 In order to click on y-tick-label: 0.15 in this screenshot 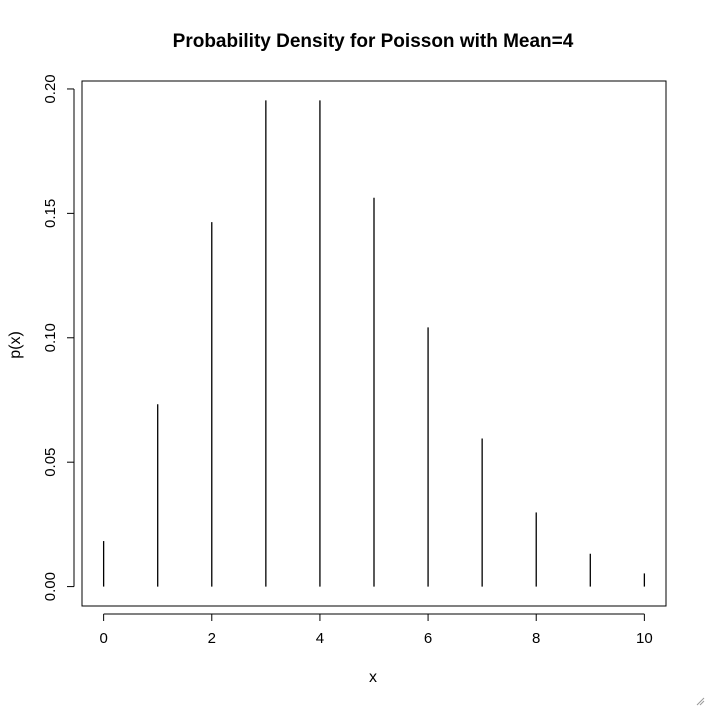, I will do `click(50, 213)`.